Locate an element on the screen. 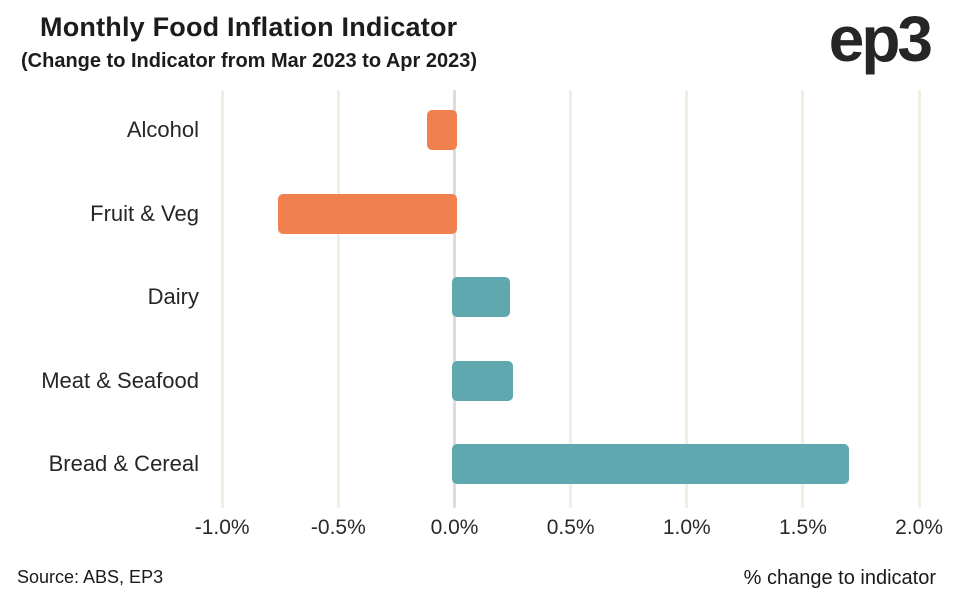 The height and width of the screenshot is (597, 958). category-label: Fruit & Veg is located at coordinates (144, 213).